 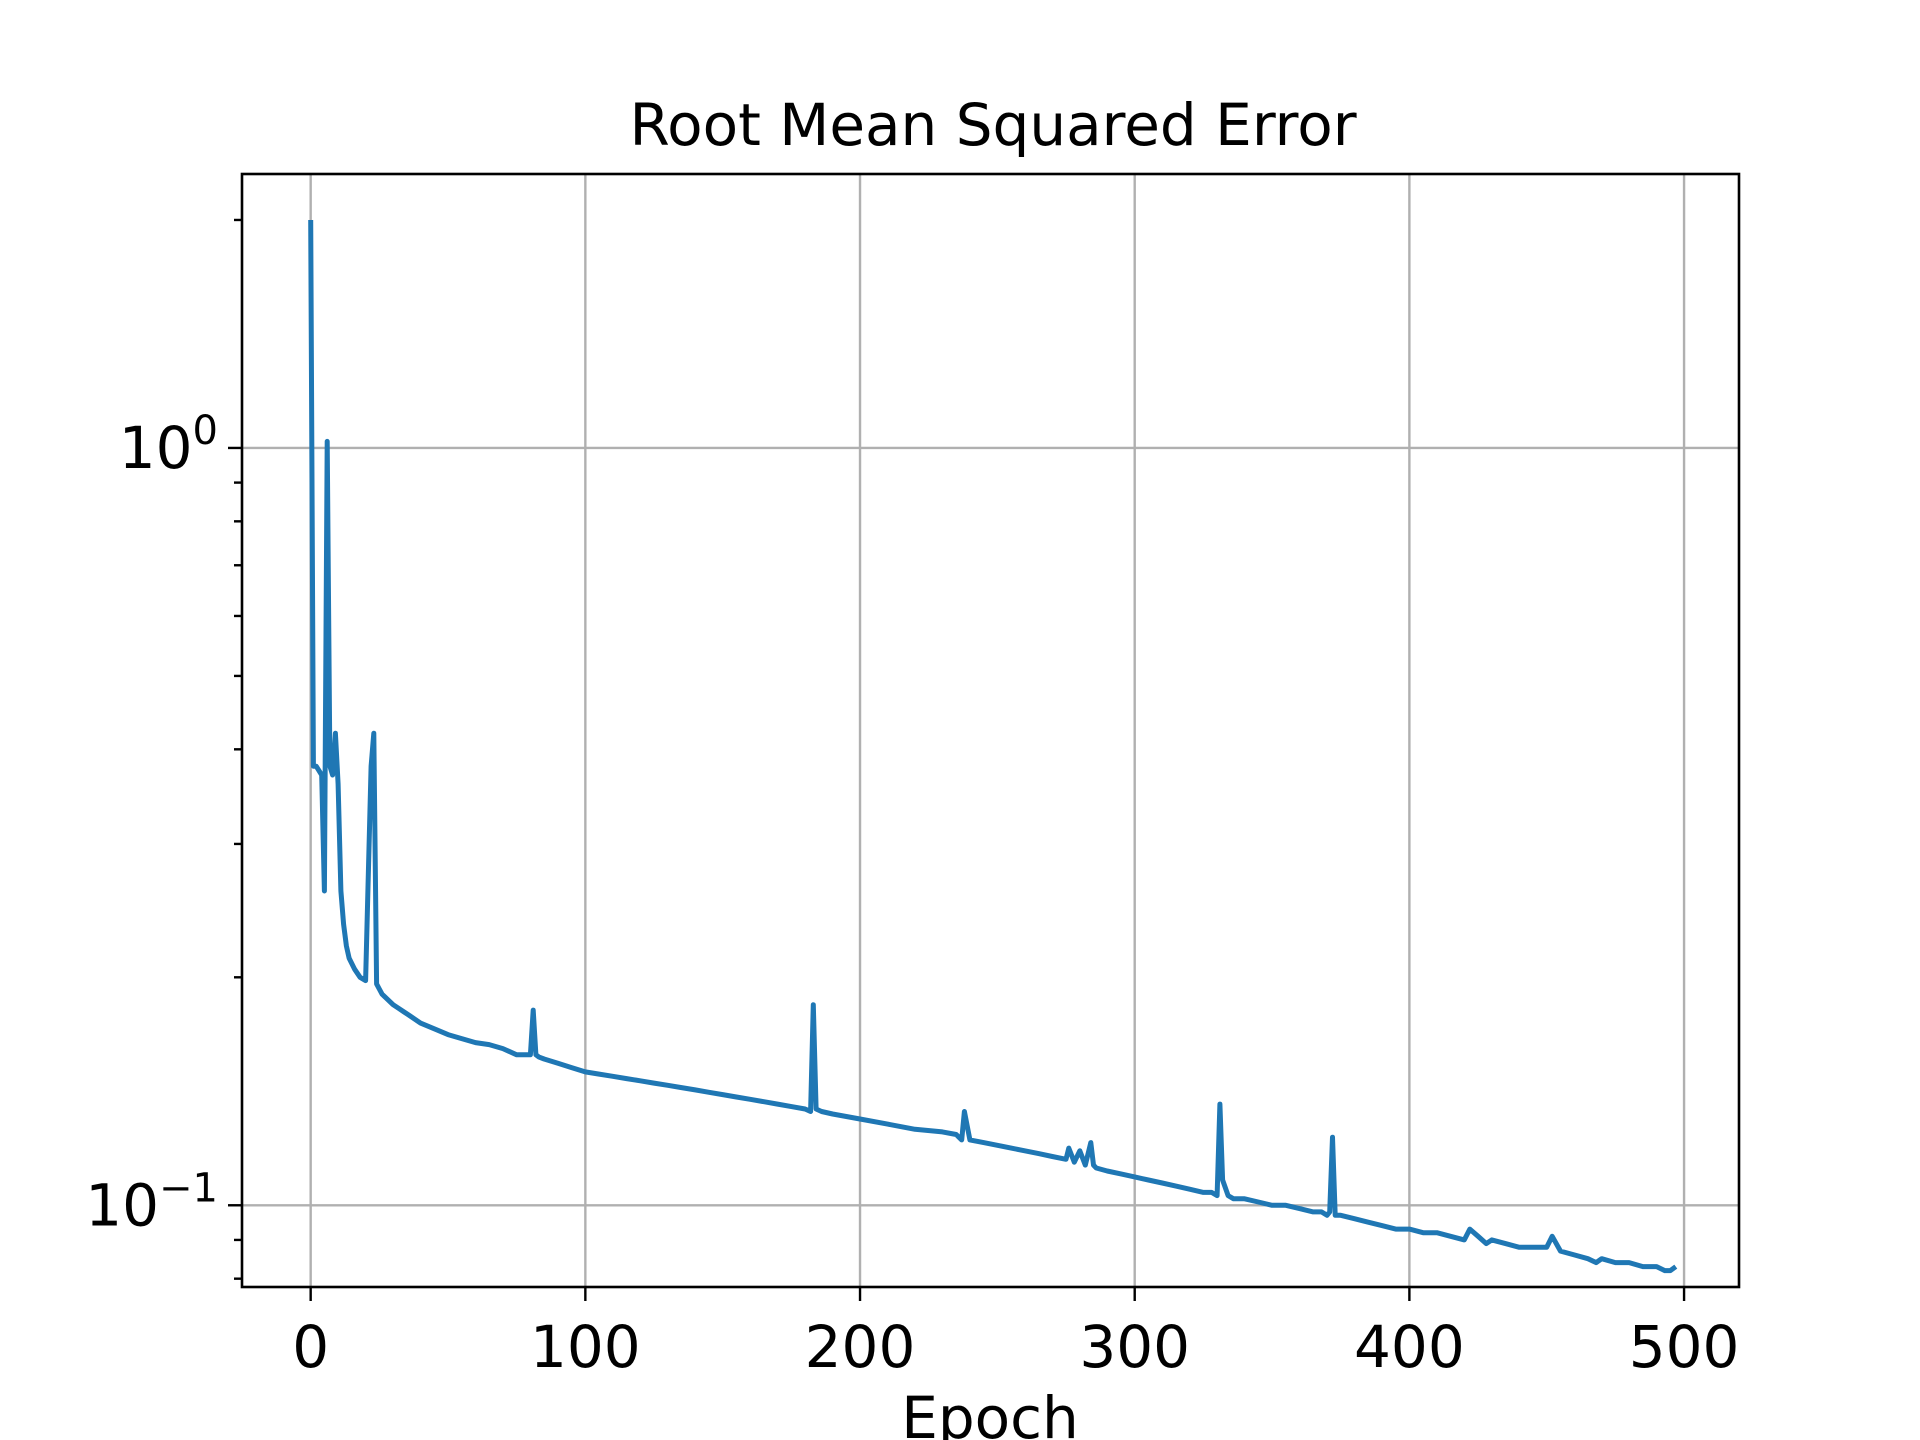 I want to click on chart-title: Root Mean Squared Error, so click(x=992, y=125).